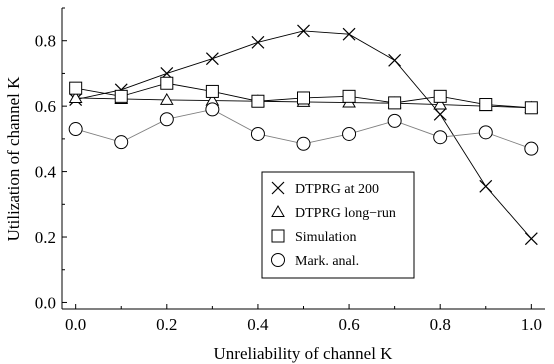  I want to click on y-axis-label: Utilization of channel K, so click(13, 158).